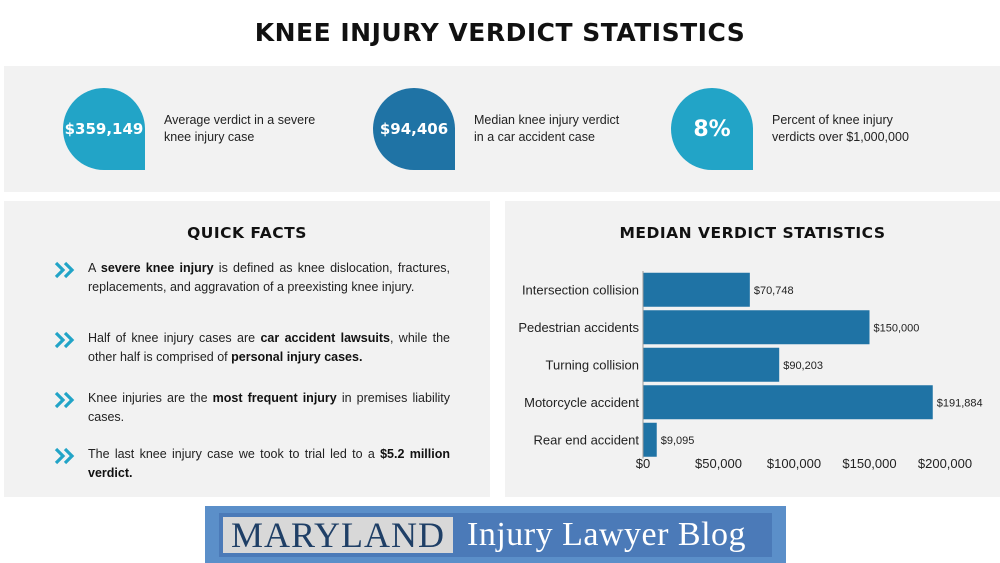  What do you see at coordinates (240, 120) in the screenshot?
I see `stat-desc-line: Average verdict in a severe` at bounding box center [240, 120].